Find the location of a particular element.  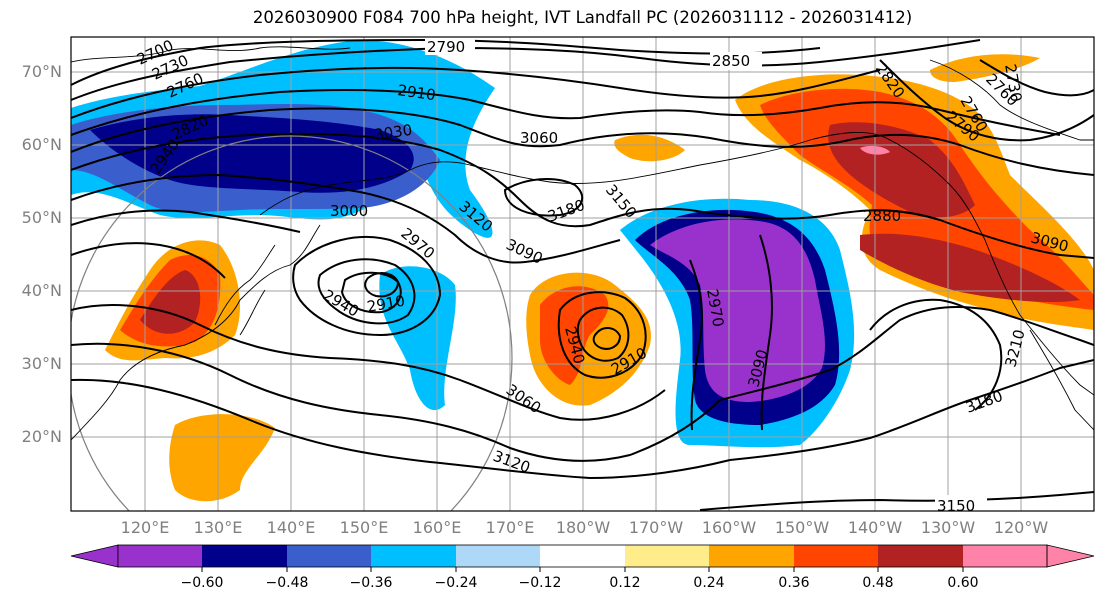

colorbar-tick-label: 0.36 is located at coordinates (794, 583).